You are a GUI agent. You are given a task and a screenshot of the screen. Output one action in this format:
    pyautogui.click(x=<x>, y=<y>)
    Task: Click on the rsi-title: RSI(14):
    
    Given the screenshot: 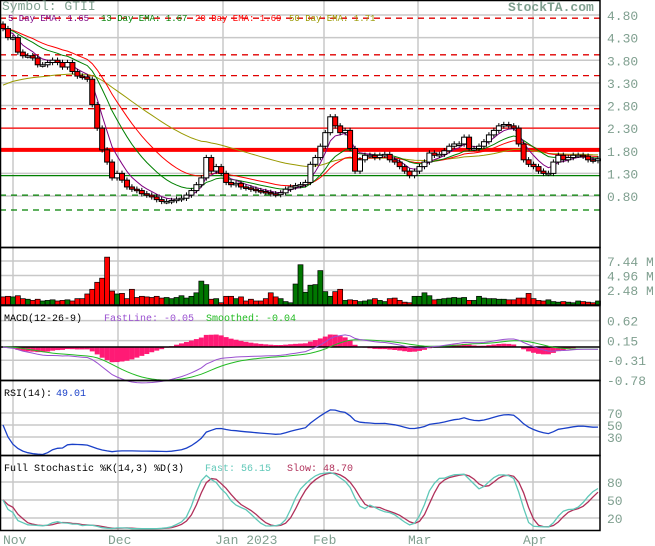 What is the action you would take?
    pyautogui.click(x=28, y=394)
    